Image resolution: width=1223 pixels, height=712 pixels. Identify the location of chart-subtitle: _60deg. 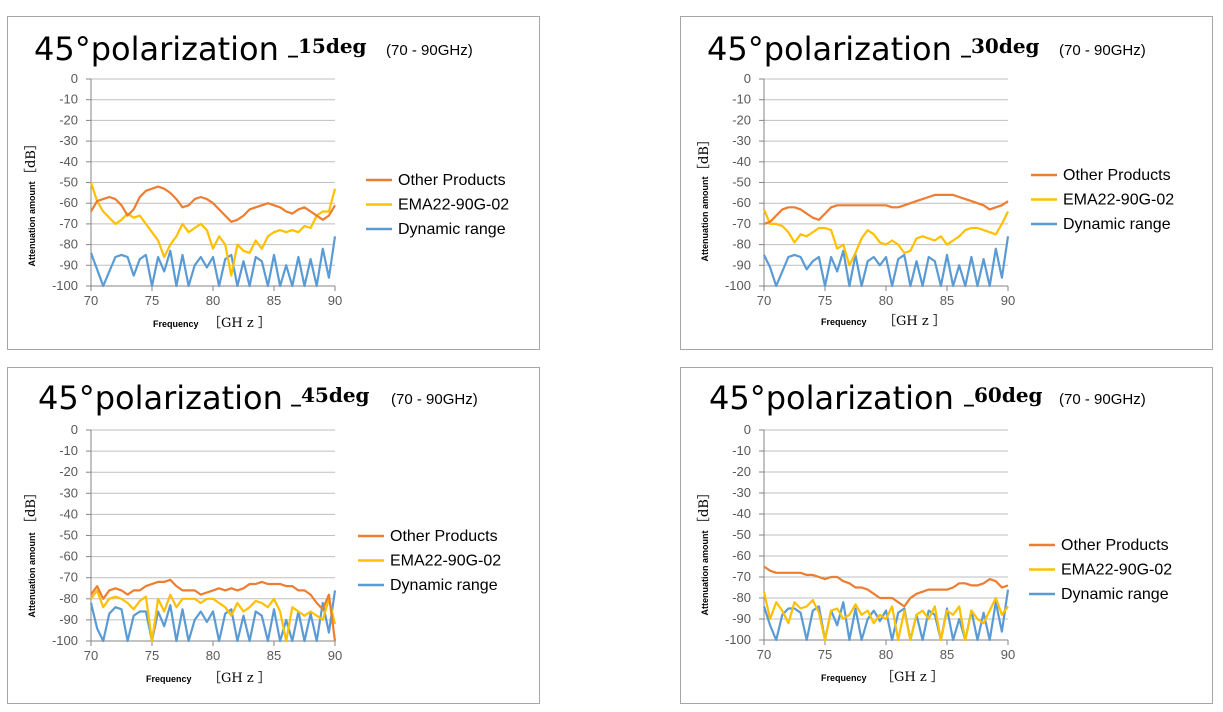
(1003, 395).